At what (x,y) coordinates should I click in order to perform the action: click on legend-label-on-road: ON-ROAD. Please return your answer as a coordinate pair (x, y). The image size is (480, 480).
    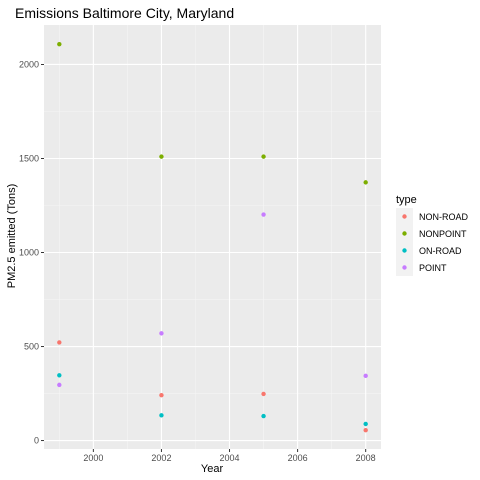
    Looking at the image, I should click on (440, 251).